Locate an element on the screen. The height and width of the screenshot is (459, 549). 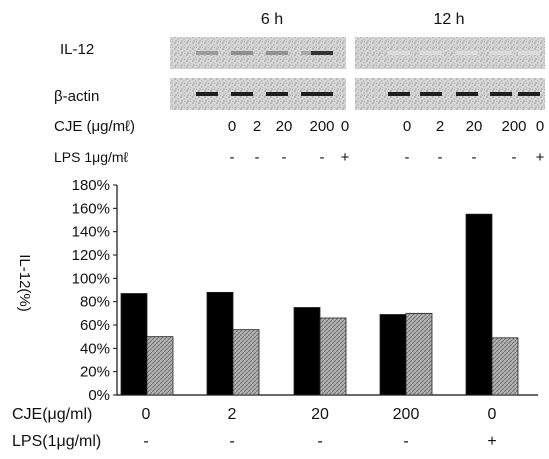
y-axis-label: IL-12(%) is located at coordinates (24, 283).